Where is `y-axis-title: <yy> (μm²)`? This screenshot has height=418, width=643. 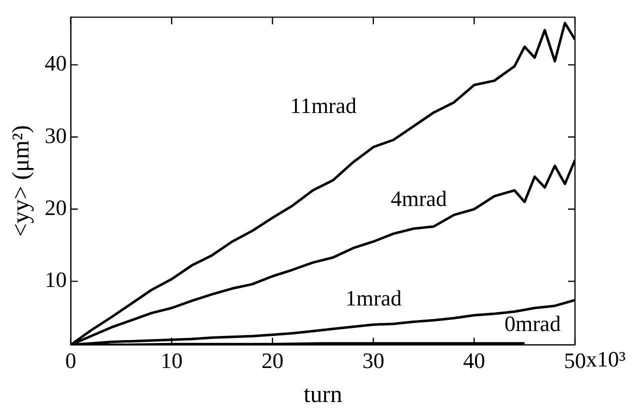 y-axis-title: <yy> (μm²) is located at coordinates (21, 181).